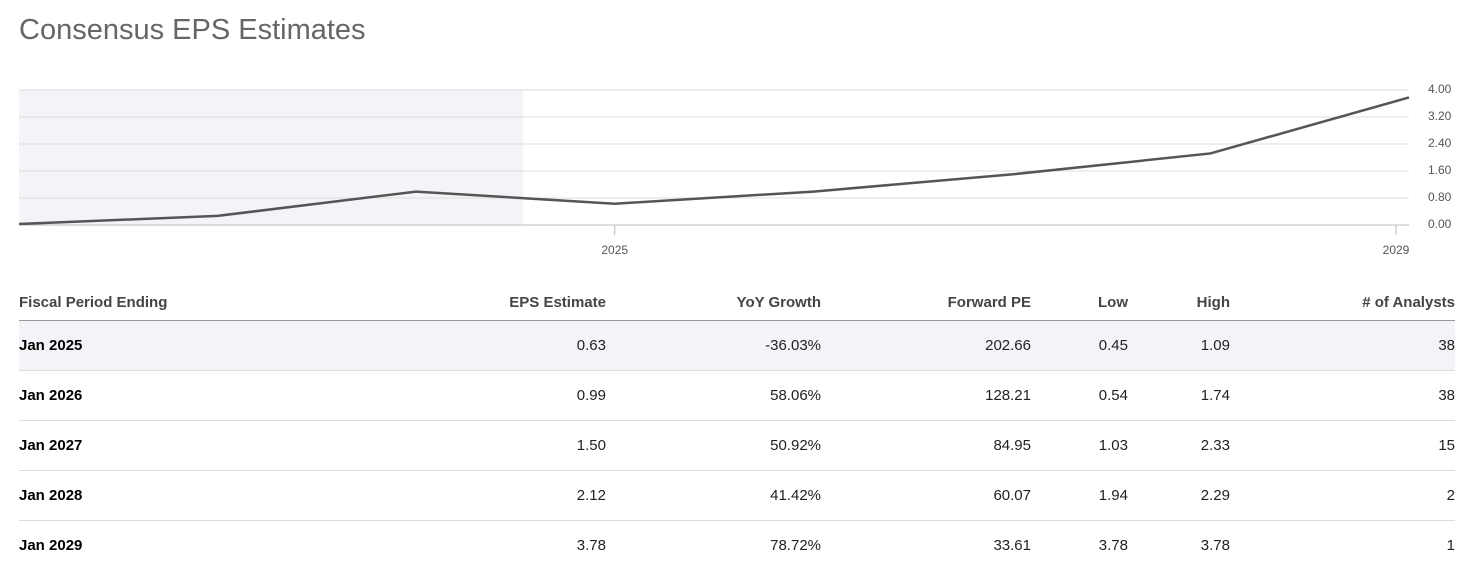 This screenshot has width=1478, height=582. I want to click on table-cell: 0.54, so click(1079, 395).